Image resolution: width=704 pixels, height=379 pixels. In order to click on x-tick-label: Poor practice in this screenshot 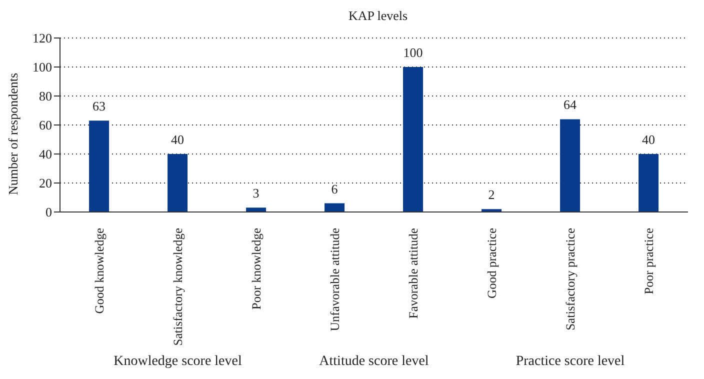, I will do `click(649, 261)`.